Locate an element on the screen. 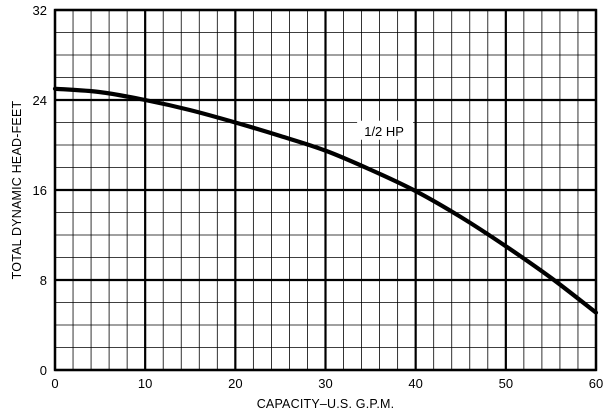 The width and height of the screenshot is (613, 416). y-tick-label: 0 is located at coordinates (43, 370).